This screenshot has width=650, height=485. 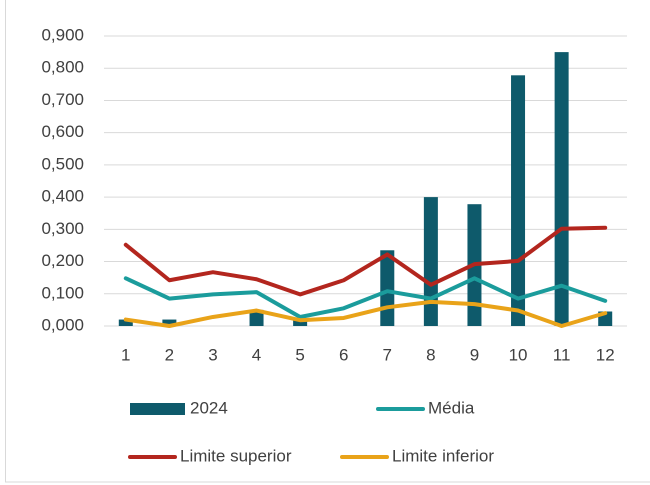 I want to click on x-tick-label: 2, so click(x=169, y=354).